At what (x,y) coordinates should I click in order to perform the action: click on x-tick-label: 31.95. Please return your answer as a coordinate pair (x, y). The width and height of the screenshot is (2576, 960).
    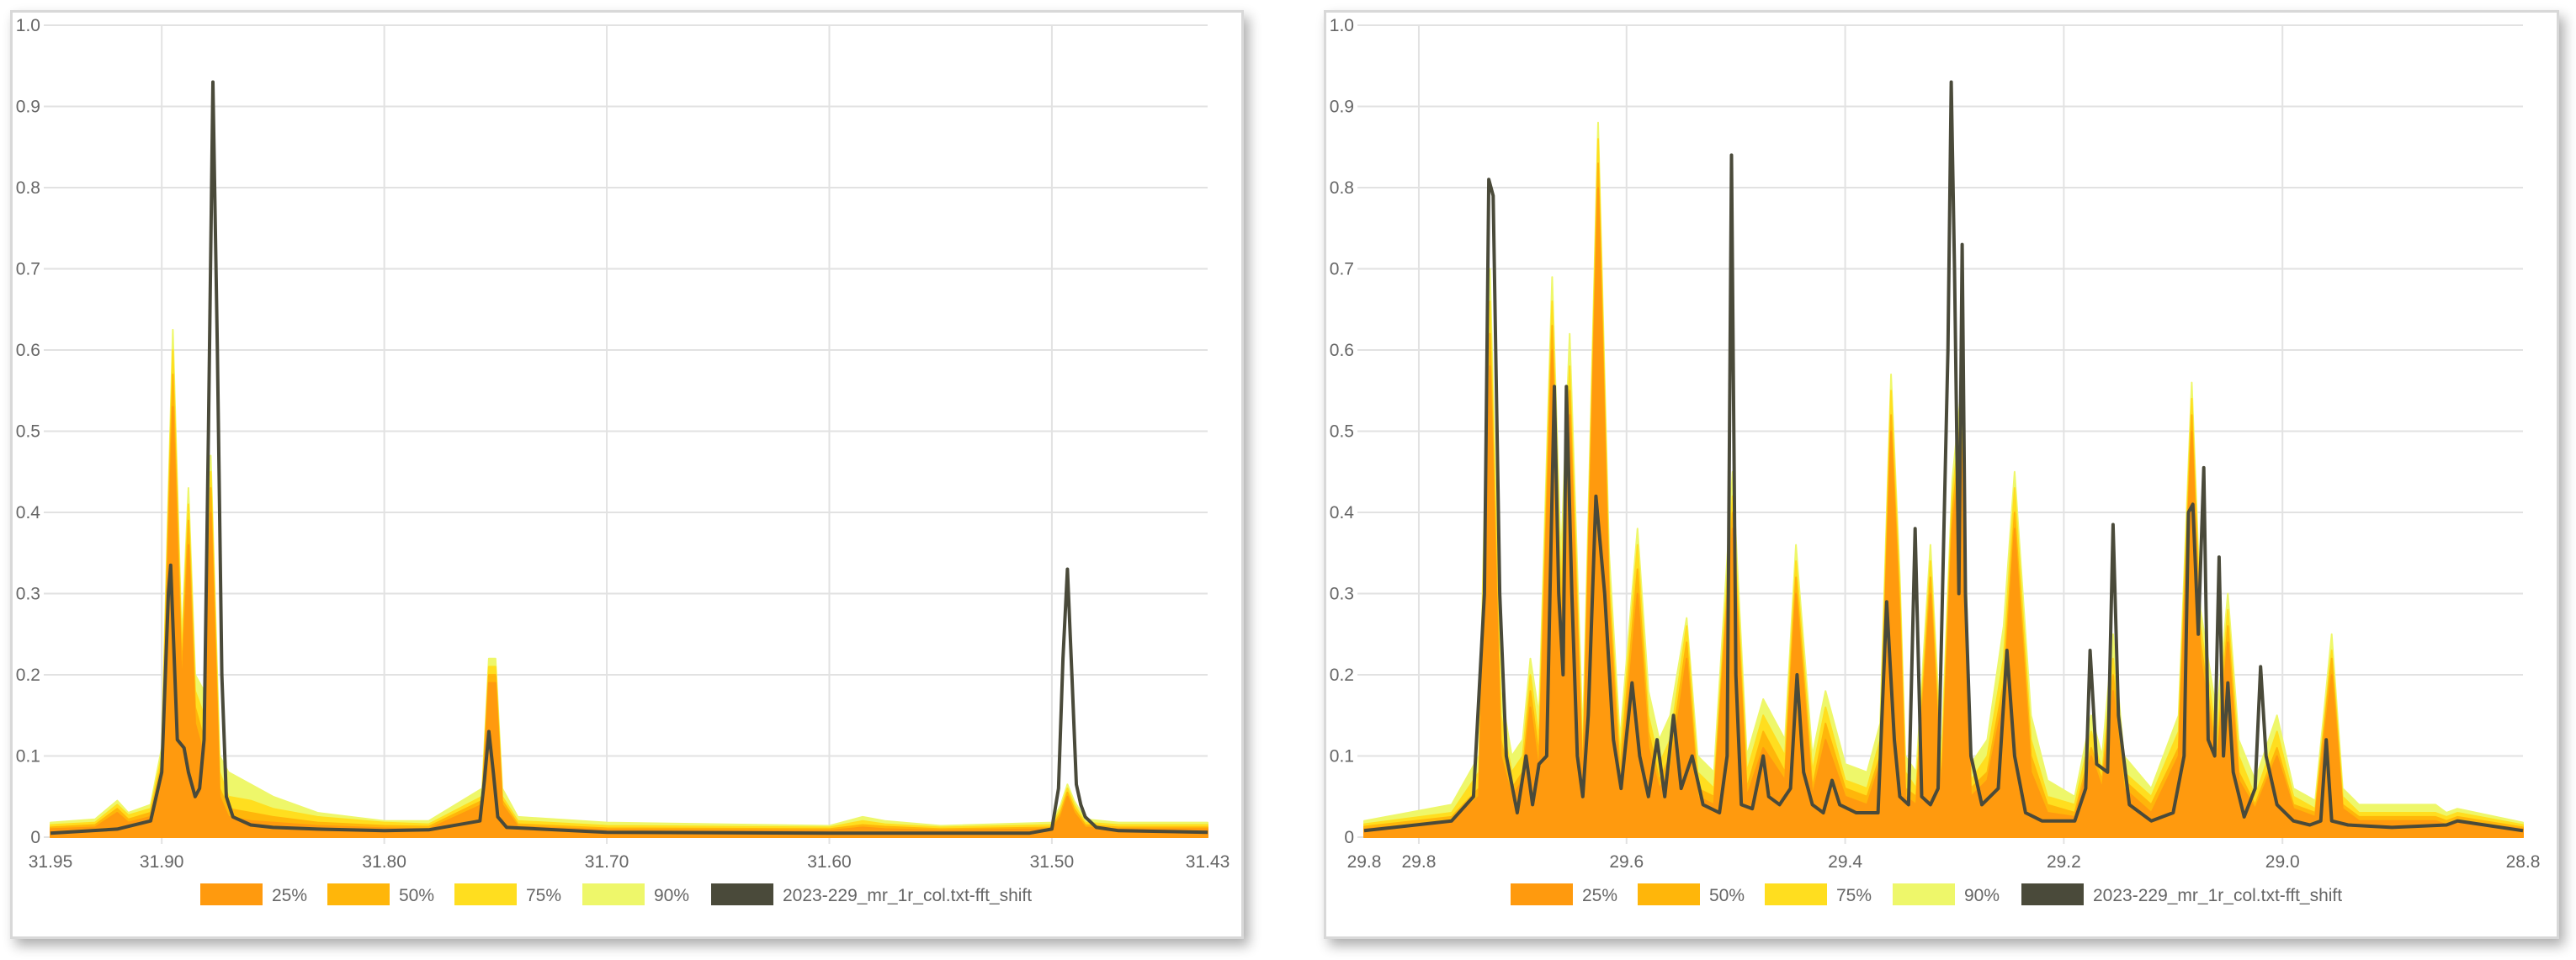
    Looking at the image, I should click on (51, 862).